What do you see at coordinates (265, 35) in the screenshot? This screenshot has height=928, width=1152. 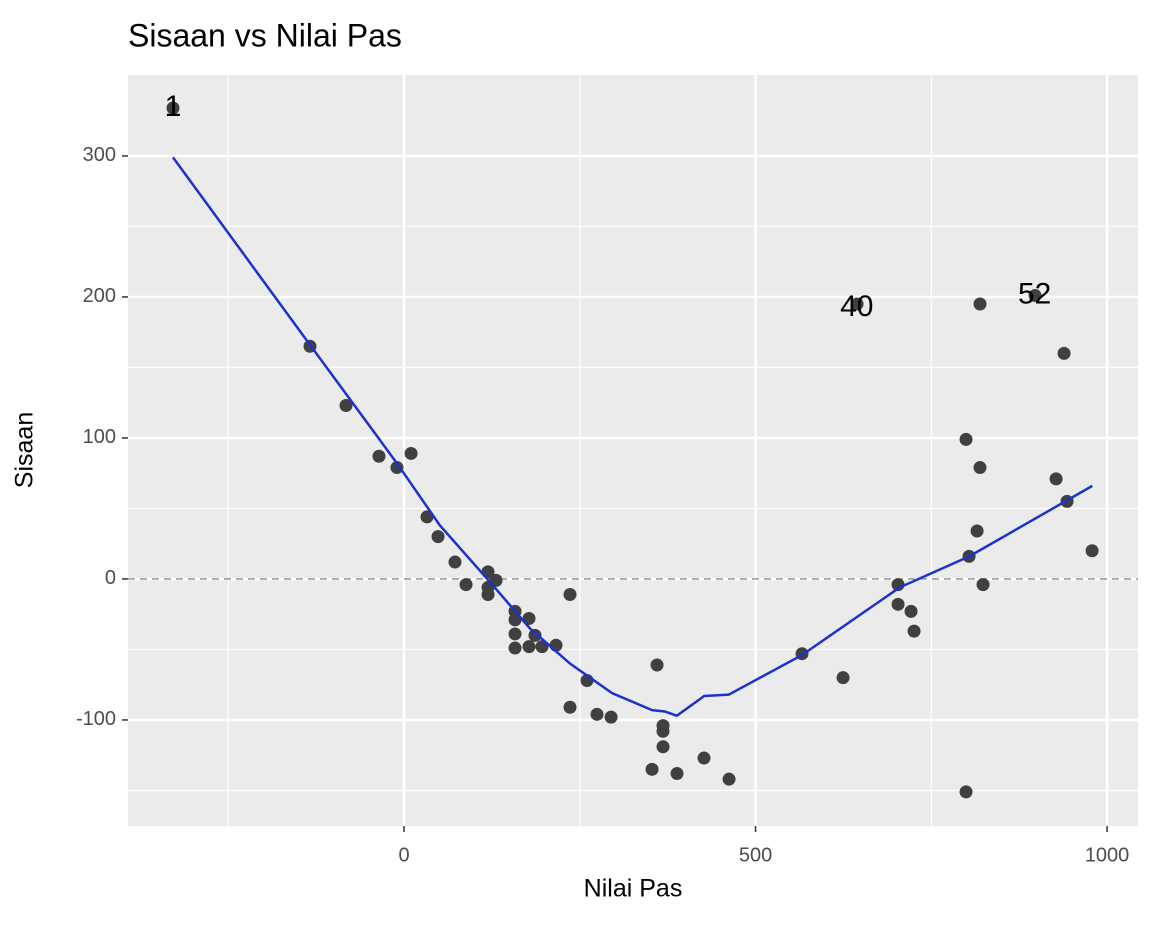 I see `chart-title: Sisaan vs Nilai Pas` at bounding box center [265, 35].